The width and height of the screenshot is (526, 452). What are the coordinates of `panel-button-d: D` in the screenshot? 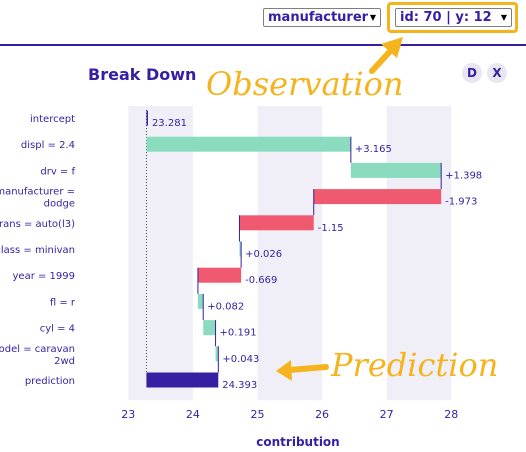 It's located at (472, 73).